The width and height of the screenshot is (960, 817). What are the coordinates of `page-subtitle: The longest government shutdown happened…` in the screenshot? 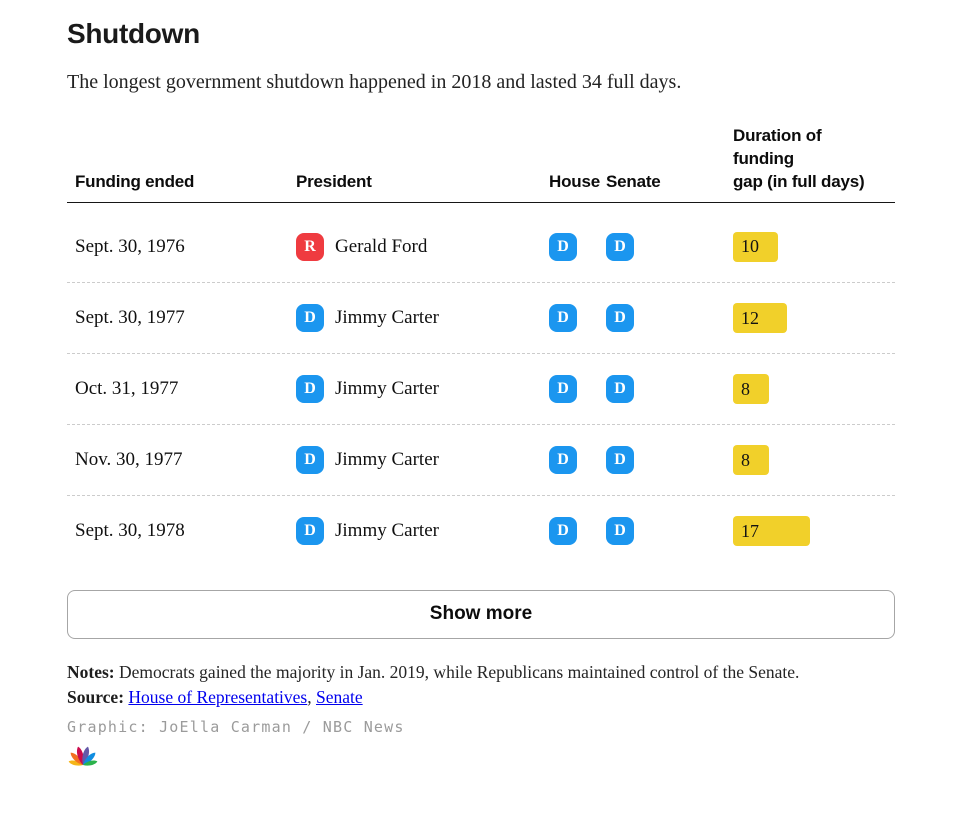 It's located at (374, 82).